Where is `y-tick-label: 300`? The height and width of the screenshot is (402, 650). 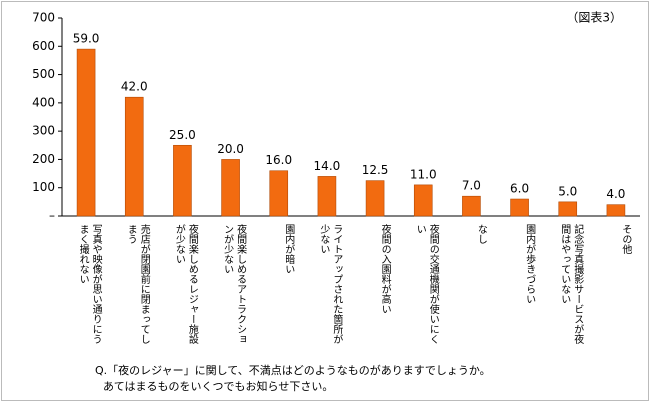 y-tick-label: 300 is located at coordinates (43, 131).